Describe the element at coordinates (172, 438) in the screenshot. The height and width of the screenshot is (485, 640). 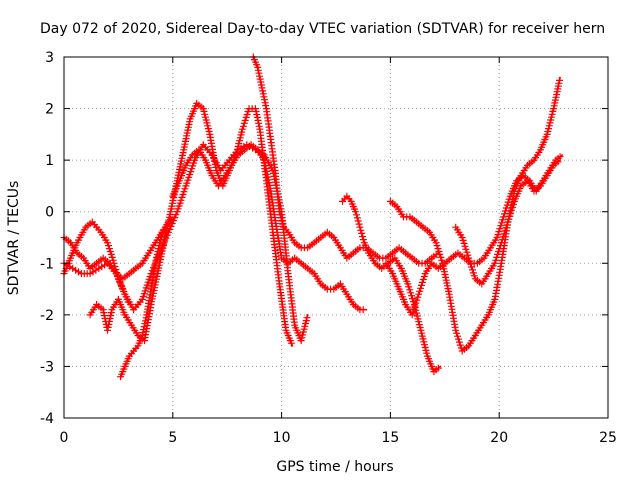
I see `x-tick-label-5: 5` at that location.